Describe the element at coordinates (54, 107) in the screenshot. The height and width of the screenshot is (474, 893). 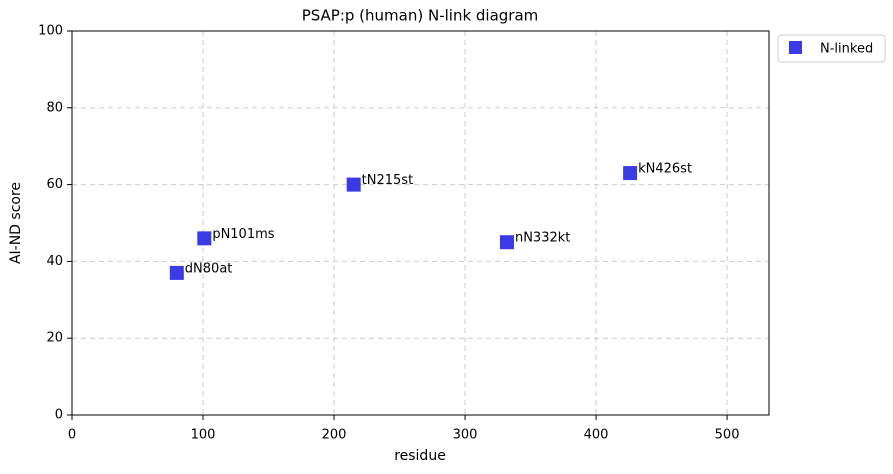
I see `y-tick-label: 80` at that location.